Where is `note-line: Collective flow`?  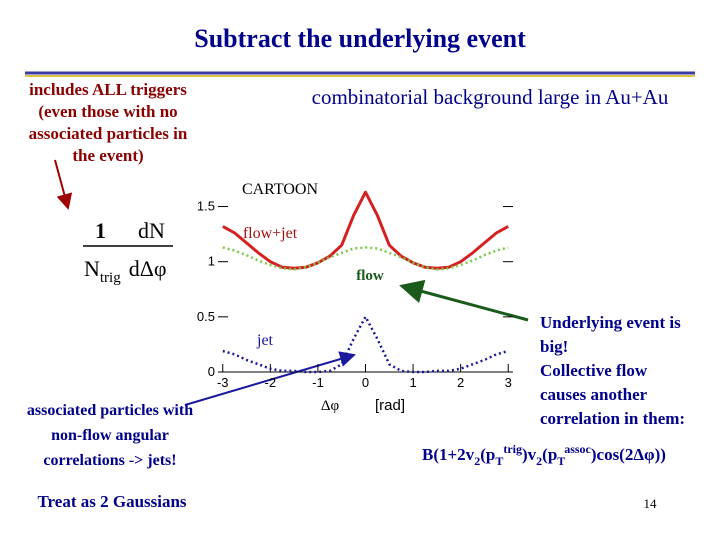
note-line: Collective flow is located at coordinates (594, 370).